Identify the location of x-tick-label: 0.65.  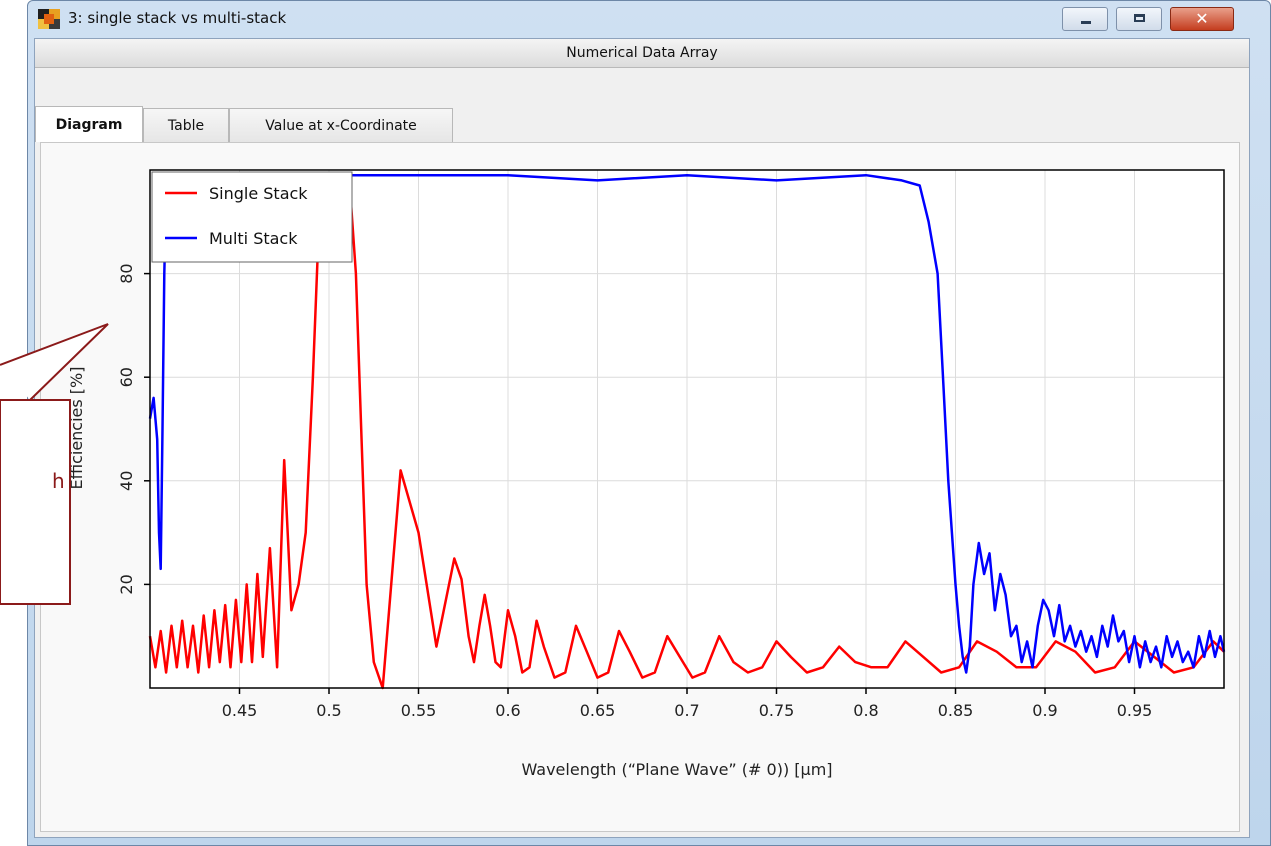
(598, 710).